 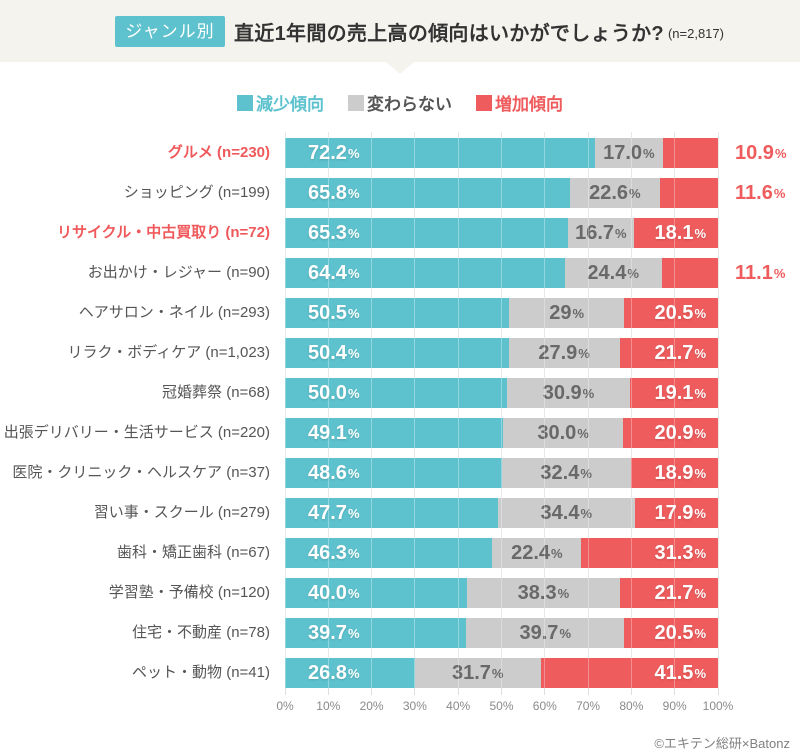 What do you see at coordinates (501, 706) in the screenshot?
I see `x-tick-label: 50%` at bounding box center [501, 706].